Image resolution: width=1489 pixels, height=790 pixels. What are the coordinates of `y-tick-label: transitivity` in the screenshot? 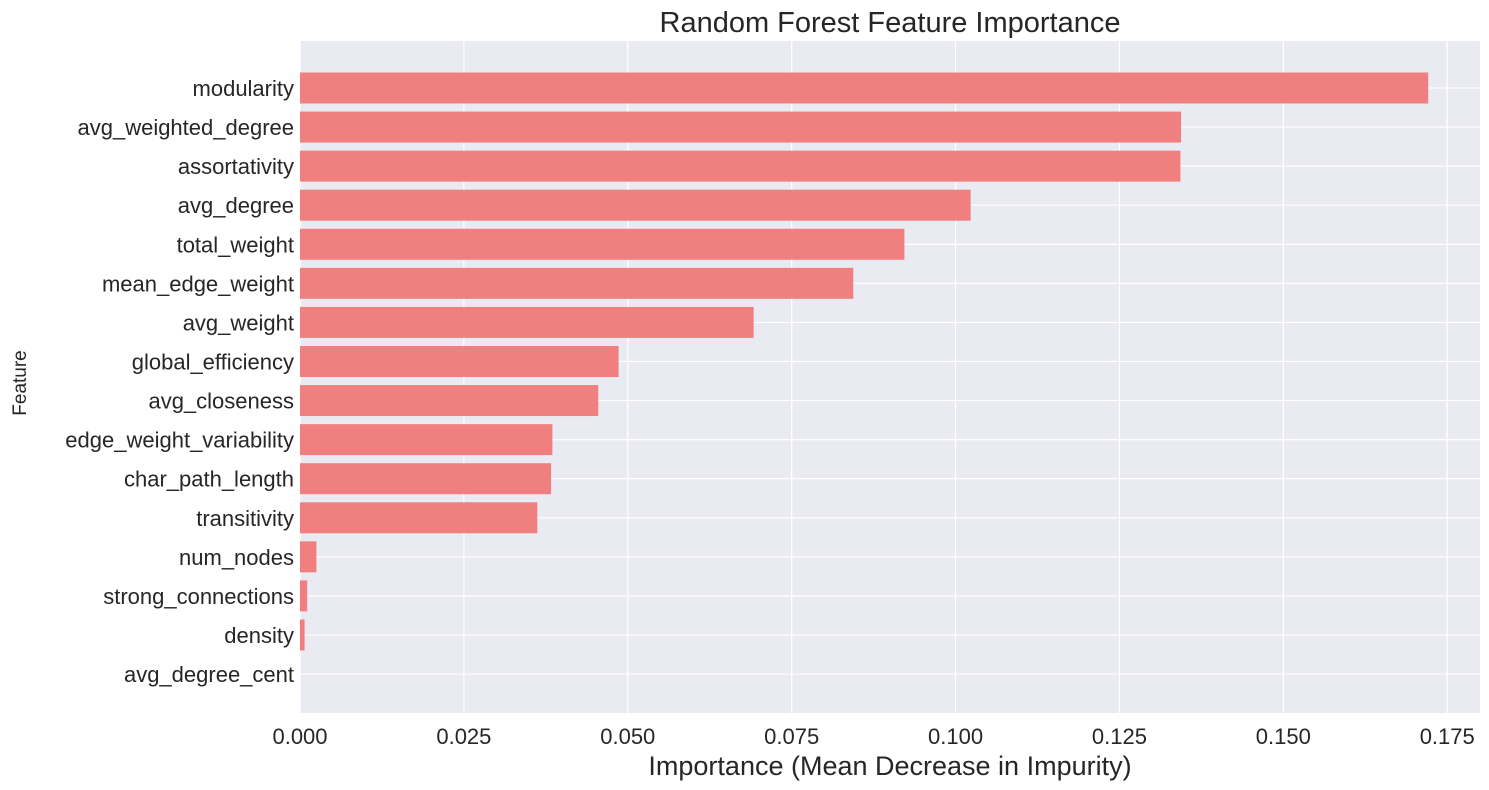 It's located at (245, 518).